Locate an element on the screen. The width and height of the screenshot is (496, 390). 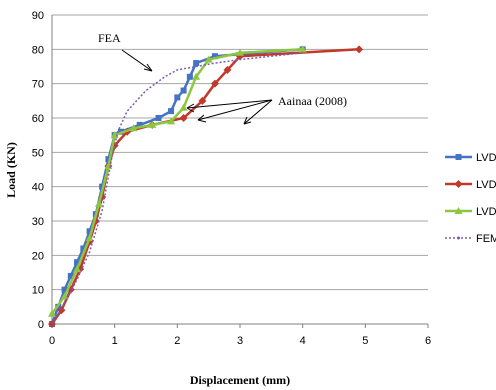
x-tick-label: 0 is located at coordinates (52, 341).